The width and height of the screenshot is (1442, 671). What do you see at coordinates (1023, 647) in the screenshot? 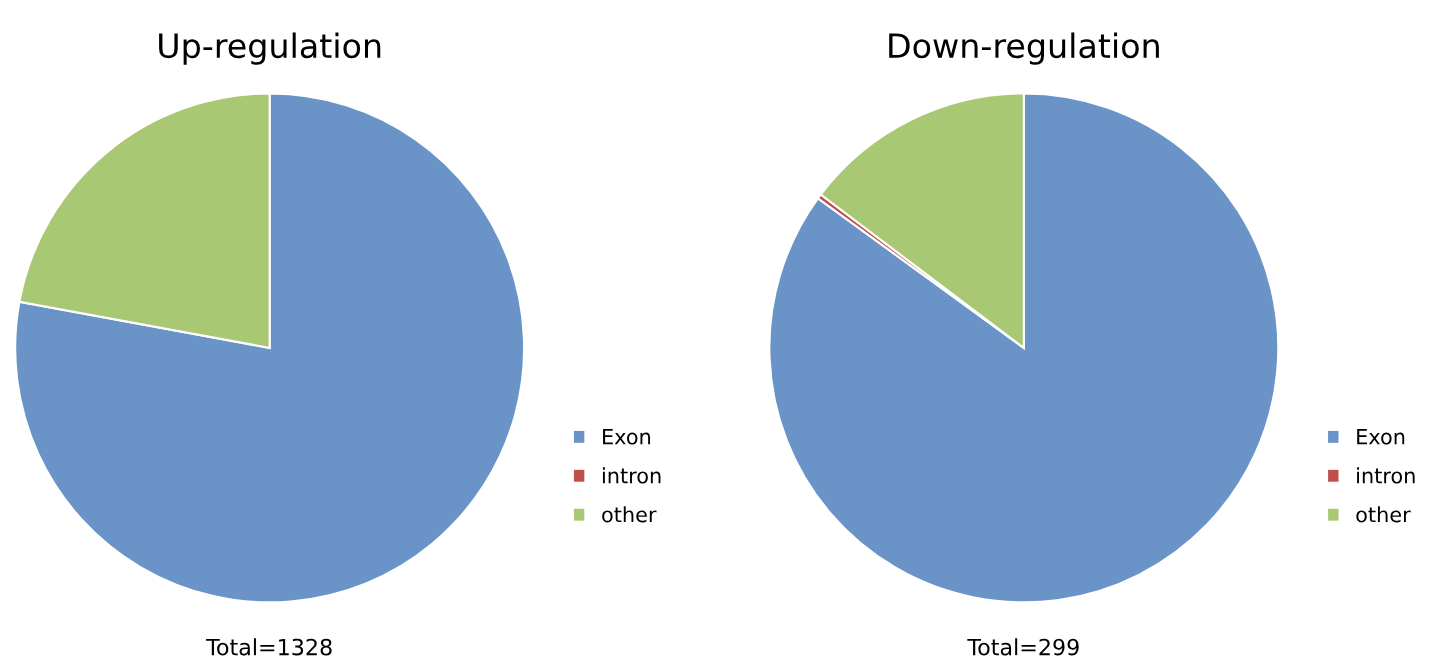
I see `text: Total=299` at bounding box center [1023, 647].